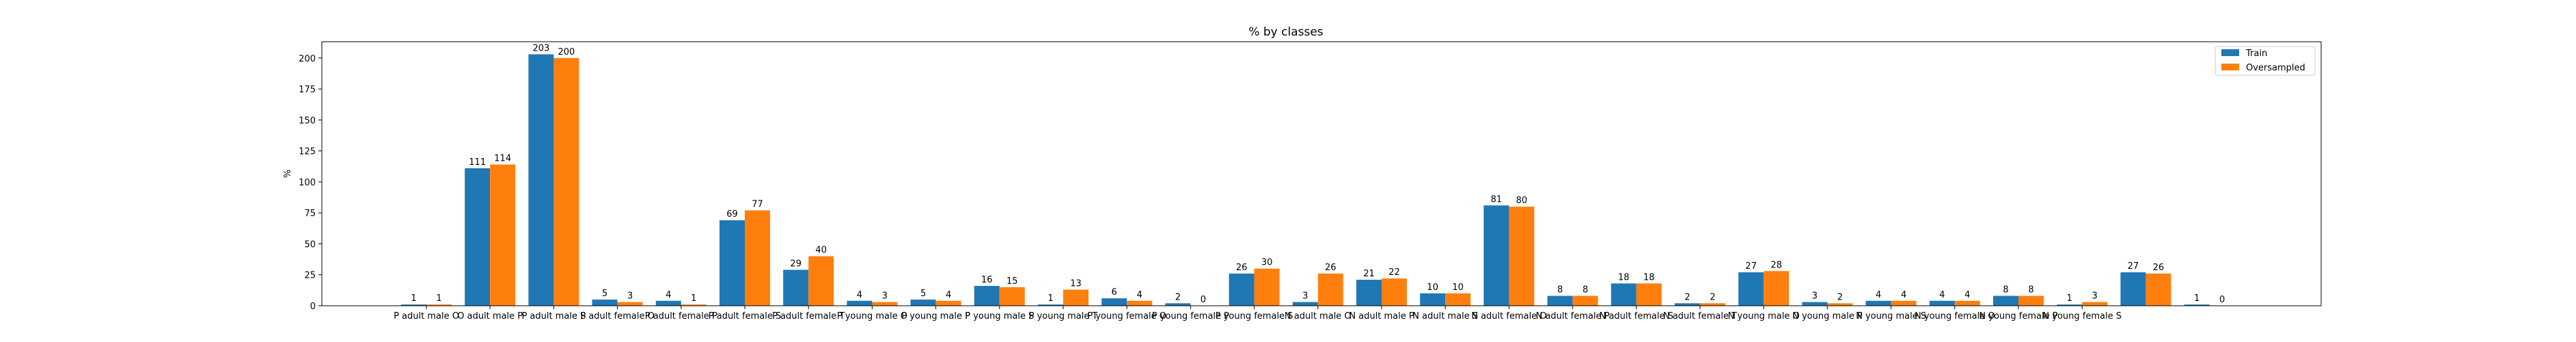 The width and height of the screenshot is (2576, 342). Describe the element at coordinates (757, 205) in the screenshot. I see `oversampled-value-label: 77` at that location.